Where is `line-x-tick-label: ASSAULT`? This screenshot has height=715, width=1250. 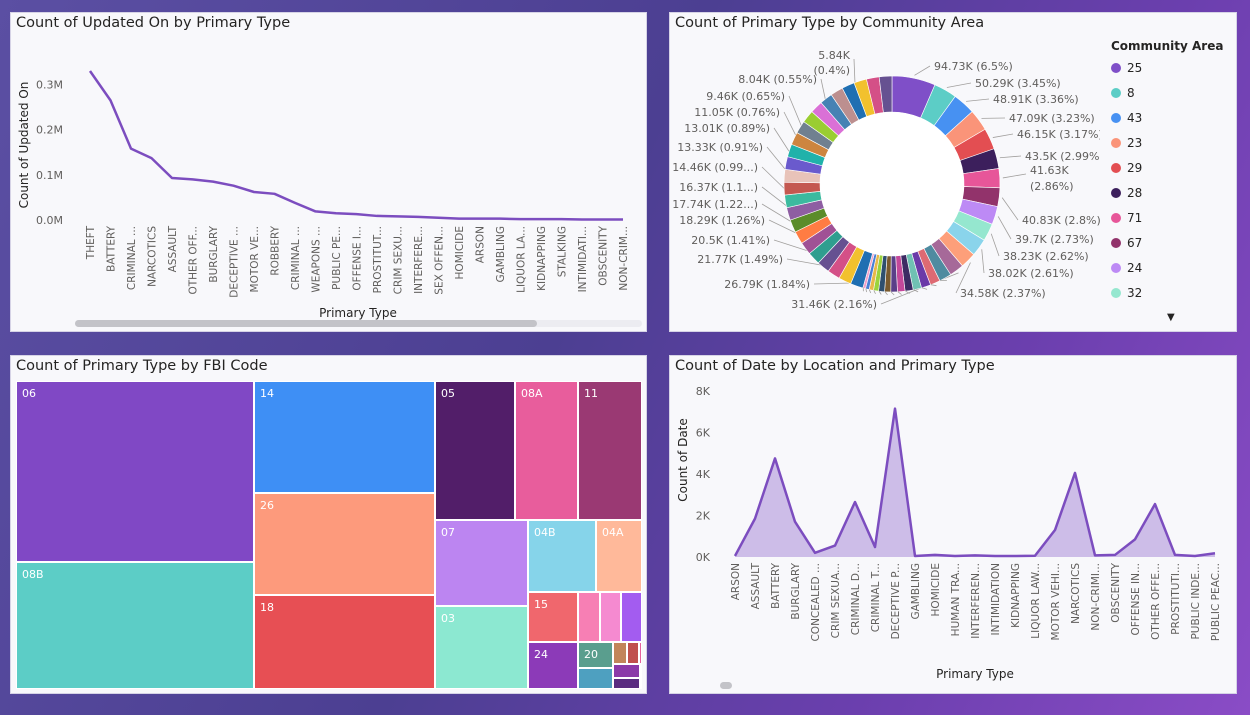 line-x-tick-label: ASSAULT is located at coordinates (173, 248).